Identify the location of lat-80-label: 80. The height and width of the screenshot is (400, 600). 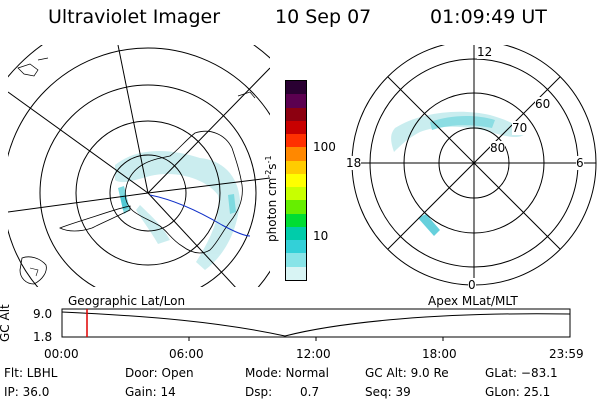
(498, 148).